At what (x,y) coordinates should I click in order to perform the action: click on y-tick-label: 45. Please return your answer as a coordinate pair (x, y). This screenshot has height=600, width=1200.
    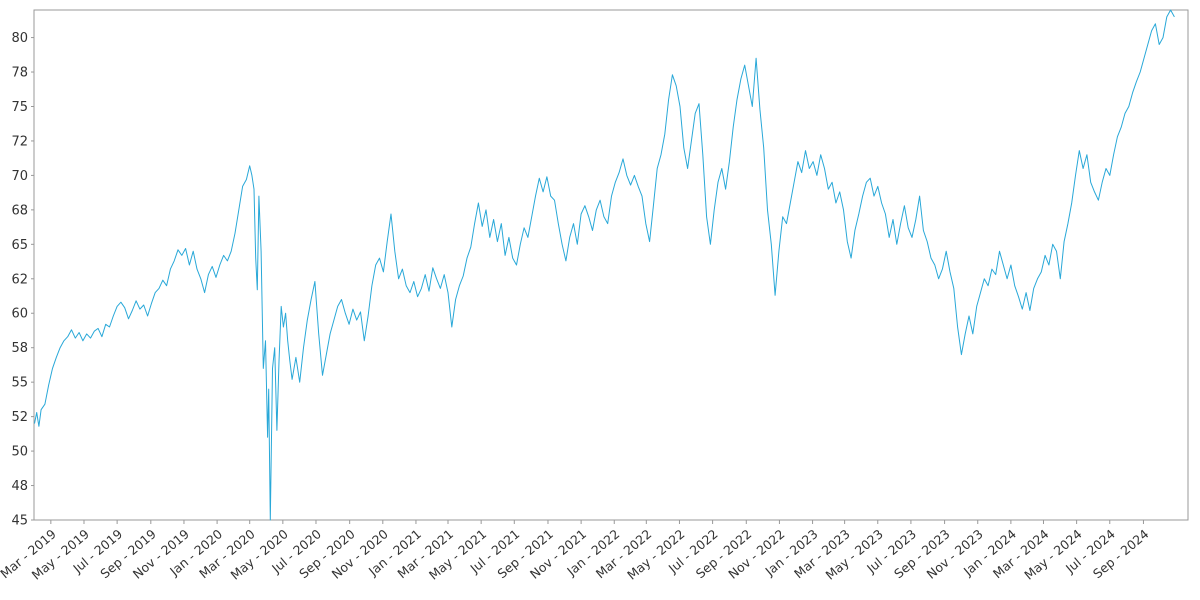
    Looking at the image, I should click on (19, 521).